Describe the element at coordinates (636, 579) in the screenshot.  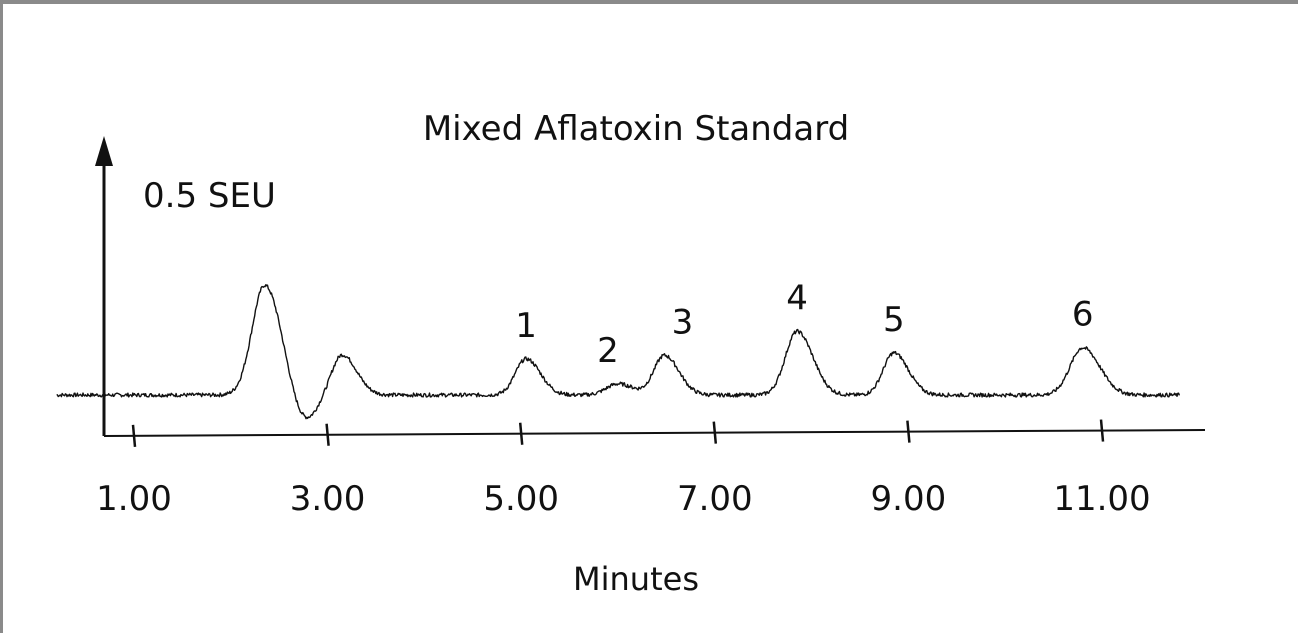
I see `x-axis-label: Minutes` at that location.